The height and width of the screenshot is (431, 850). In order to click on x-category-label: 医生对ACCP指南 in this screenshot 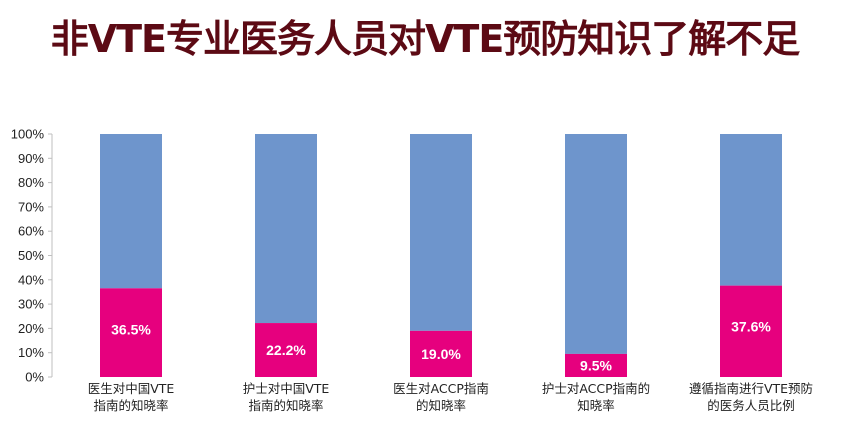, I will do `click(441, 388)`.